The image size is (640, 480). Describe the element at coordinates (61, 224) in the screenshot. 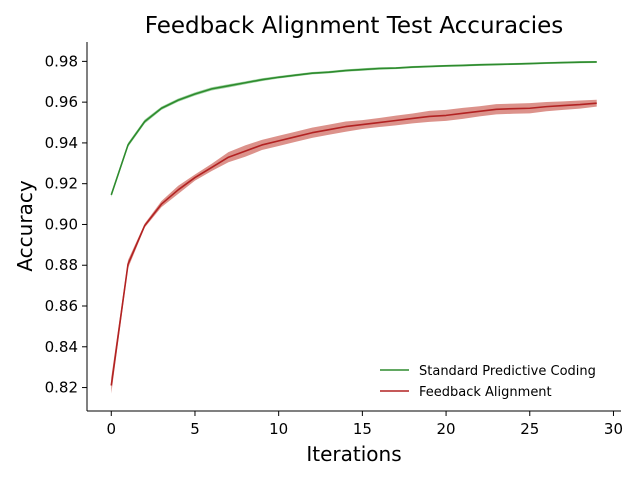

I see `y-tick-label: 0.90` at that location.